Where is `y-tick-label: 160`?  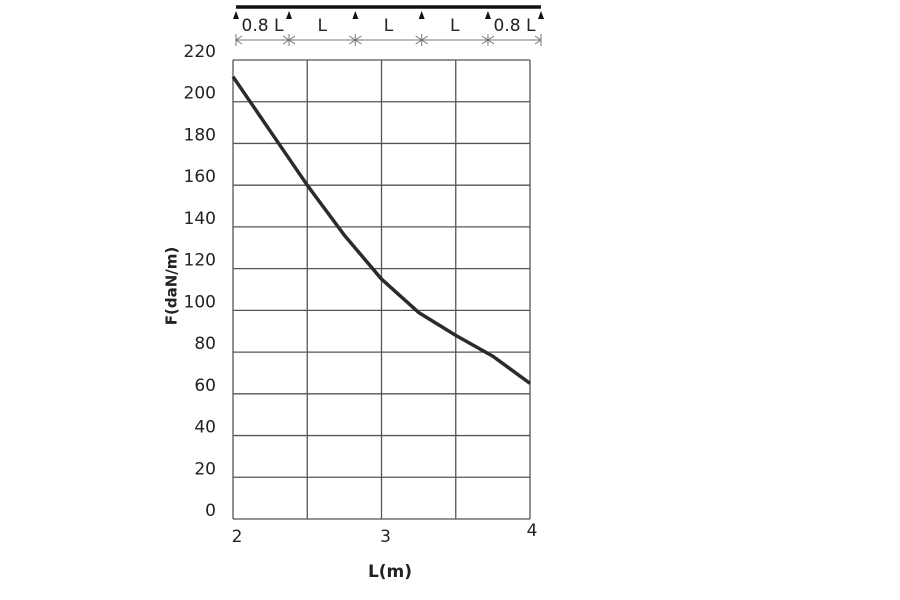
y-tick-label: 160 is located at coordinates (200, 177).